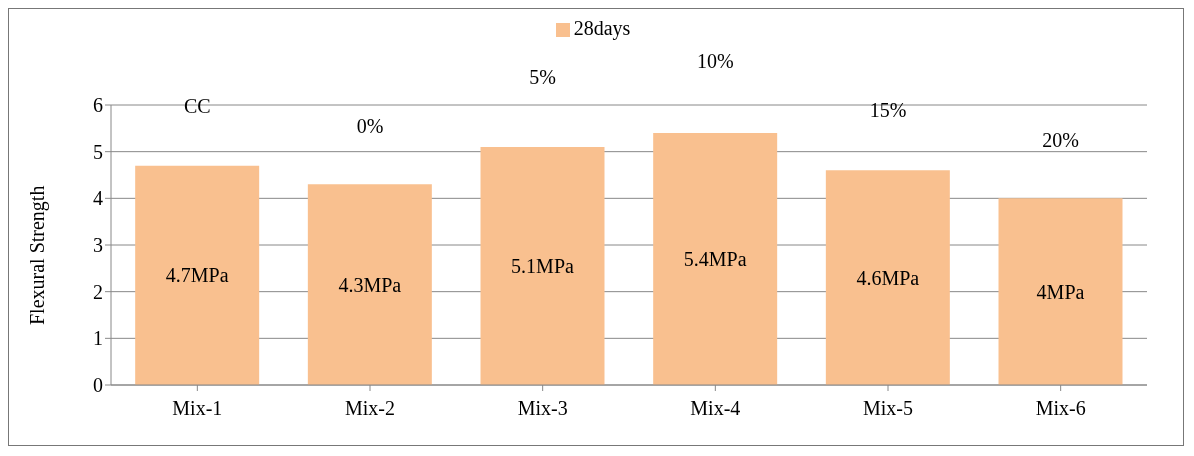  I want to click on annotation: 15%, so click(888, 110).